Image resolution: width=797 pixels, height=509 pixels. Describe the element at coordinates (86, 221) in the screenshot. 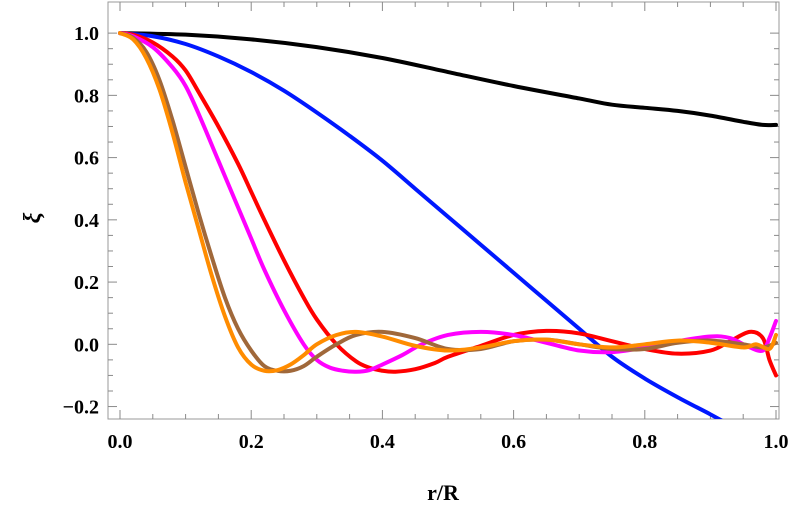

I see `y-tick-label-3: 0.4` at that location.